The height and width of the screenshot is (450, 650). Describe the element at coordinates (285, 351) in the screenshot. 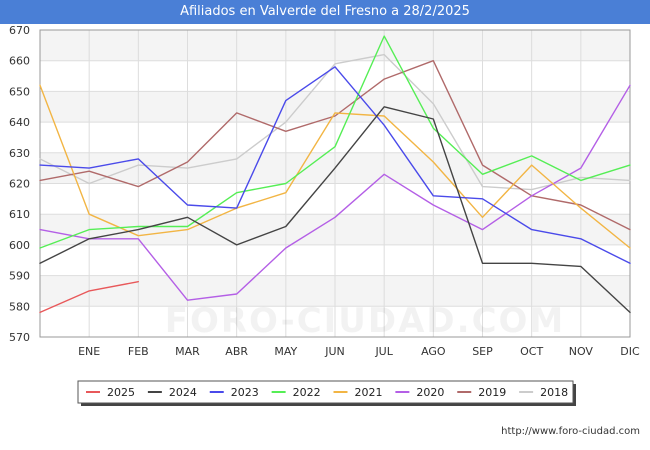

I see `x-tick-label: MAY` at that location.